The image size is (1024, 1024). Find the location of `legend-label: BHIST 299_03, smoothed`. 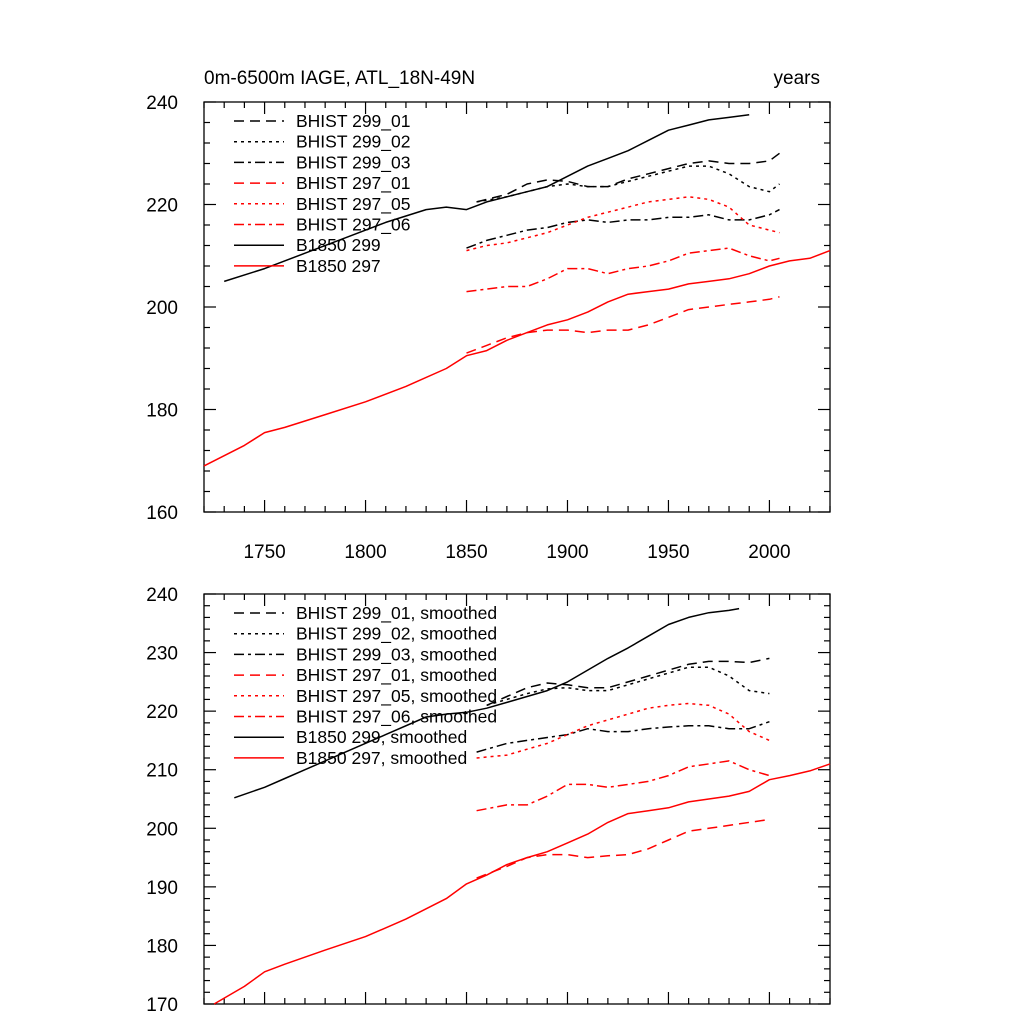

legend-label: BHIST 299_03, smoothed is located at coordinates (396, 654).